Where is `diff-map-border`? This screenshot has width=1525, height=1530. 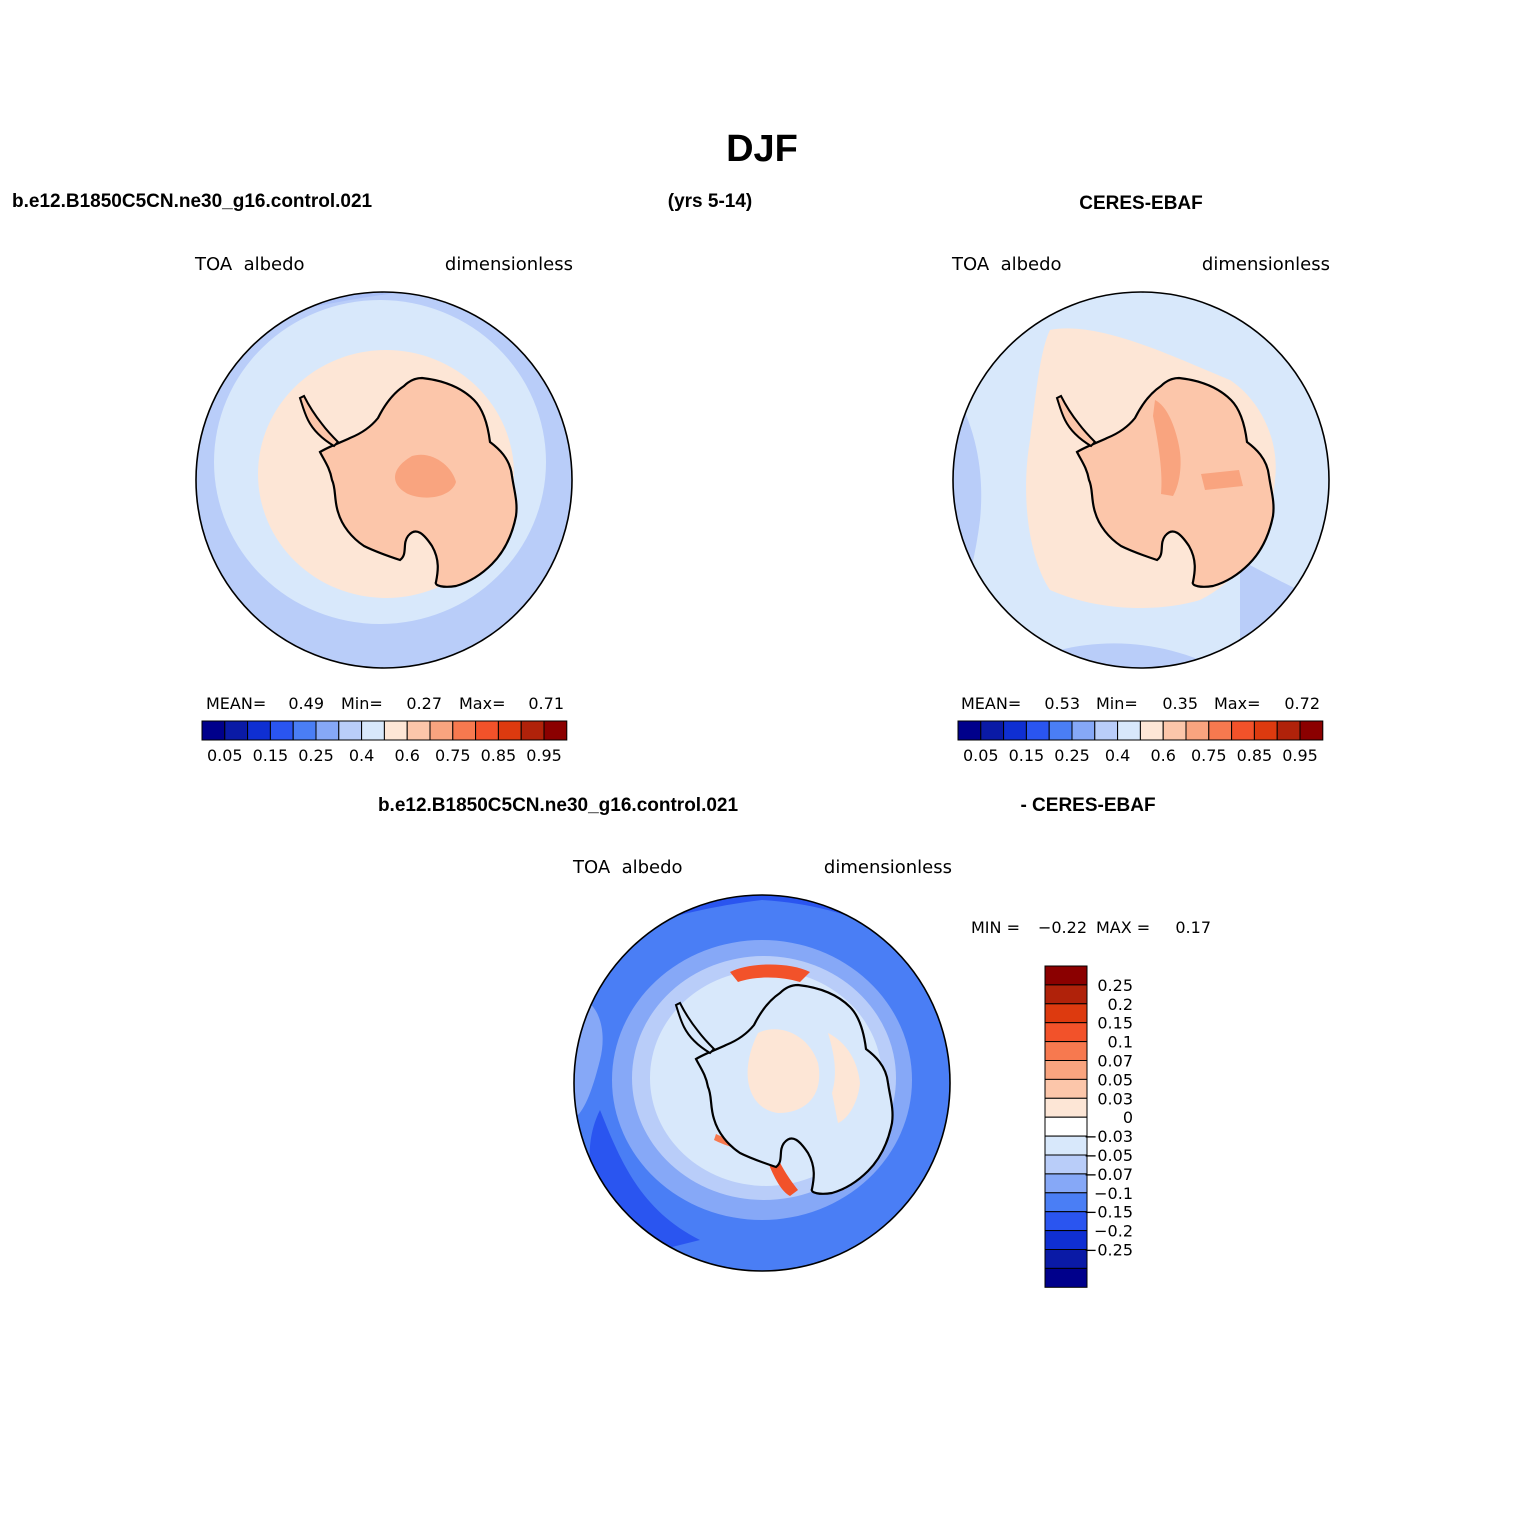 diff-map-border is located at coordinates (762, 1083).